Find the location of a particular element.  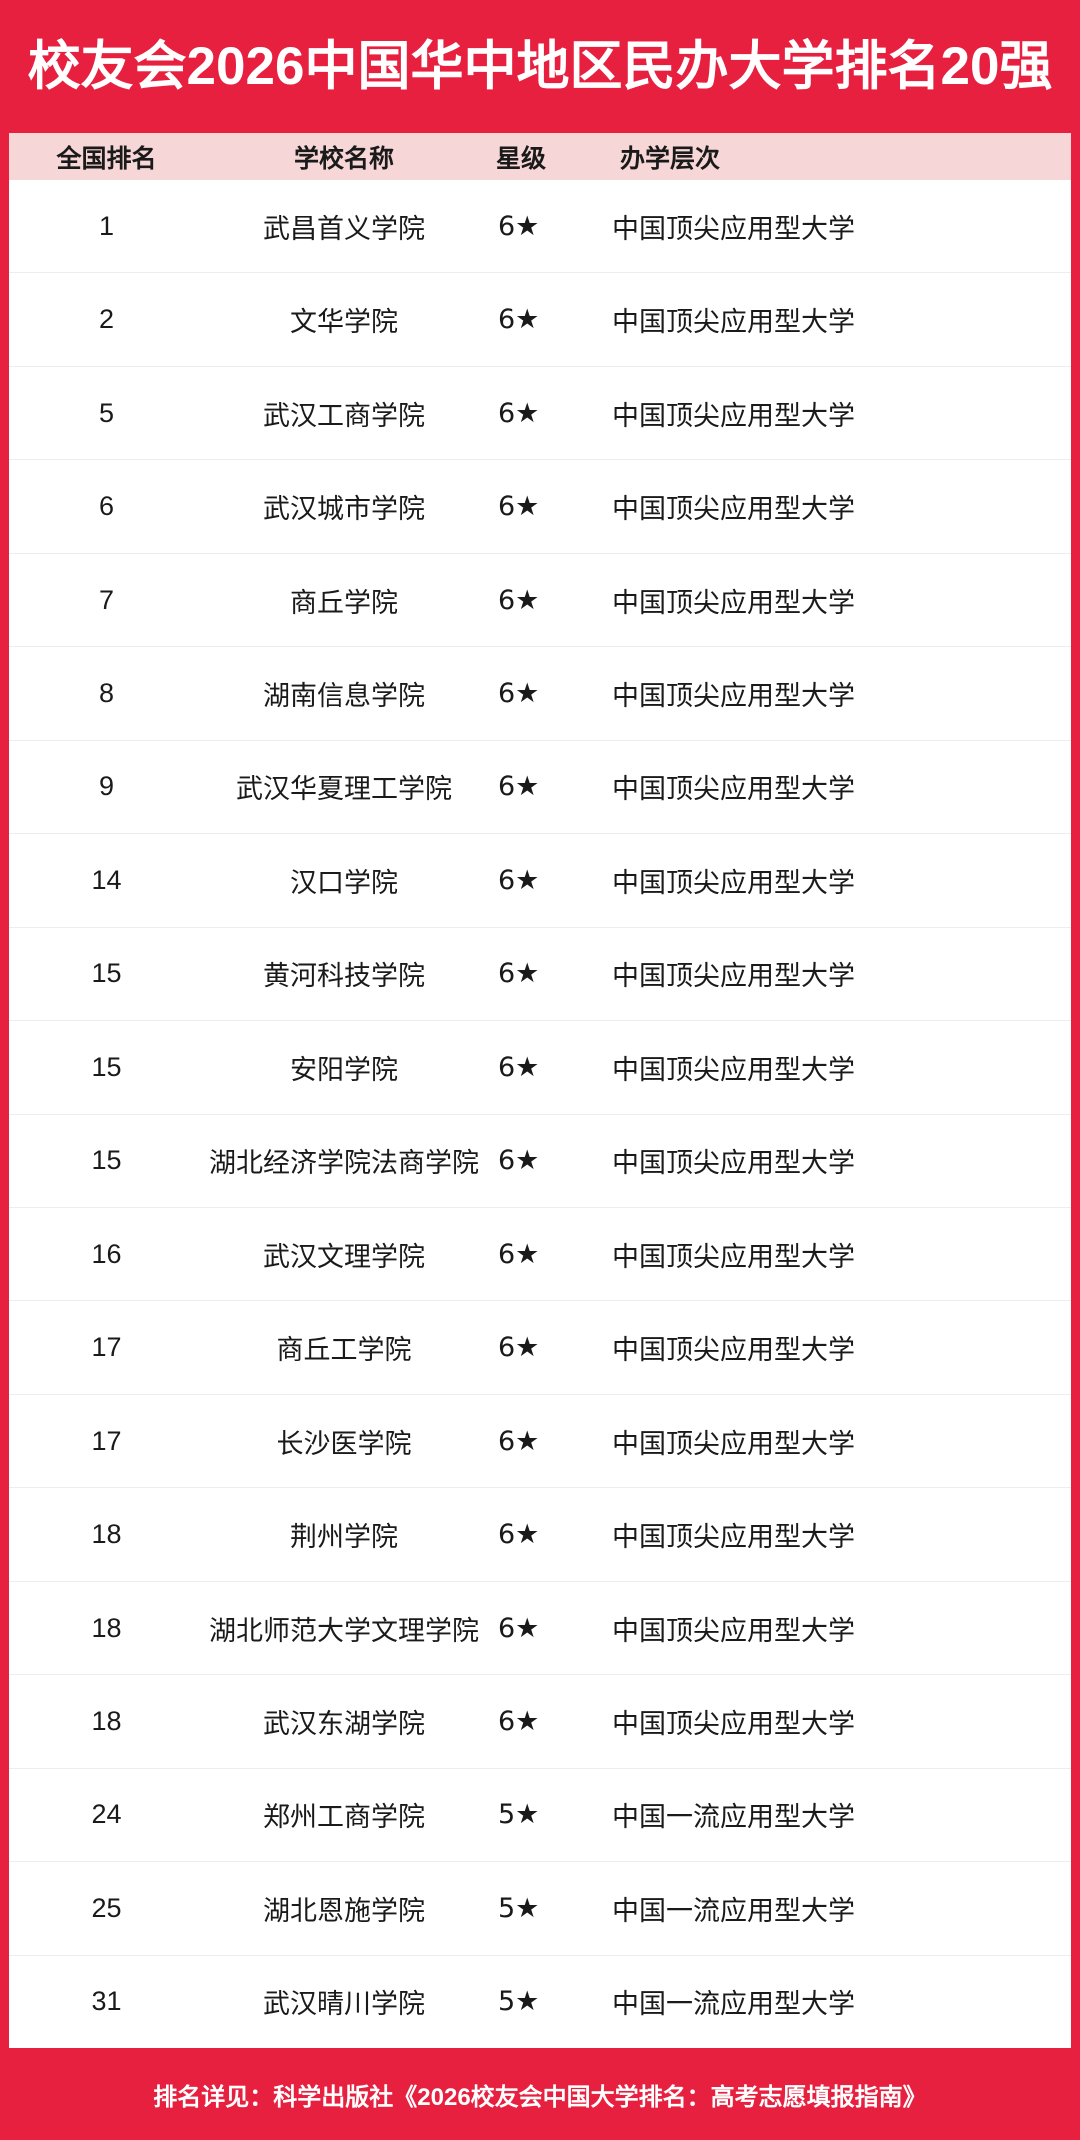

table-row: 17 商丘工学院 6★ 中国顶尖应用型大学 is located at coordinates (540, 1347).